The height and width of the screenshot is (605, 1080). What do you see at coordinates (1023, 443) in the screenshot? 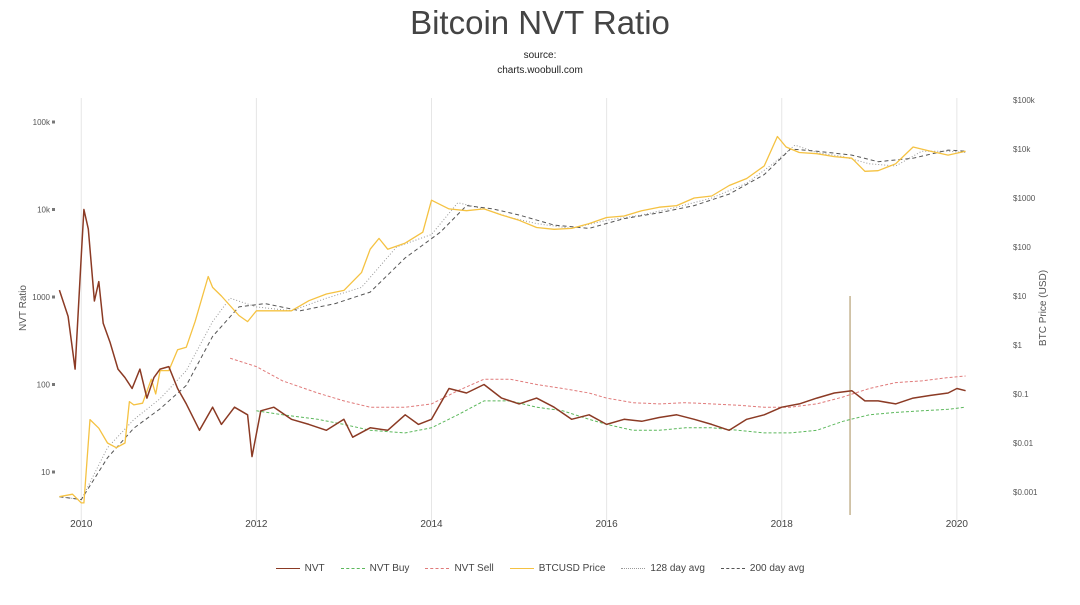
I see `right-tick-label: $0.01` at bounding box center [1023, 443].